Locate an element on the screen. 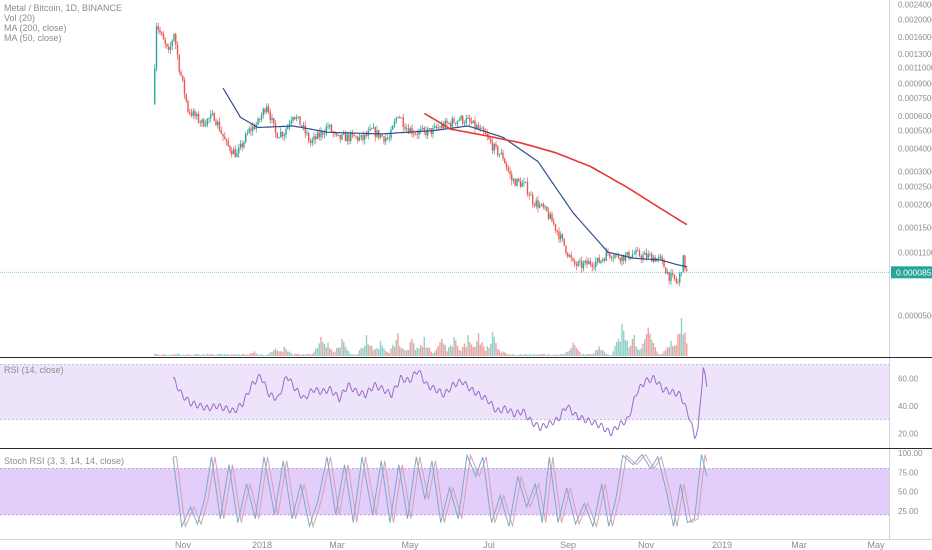  x-axis: Nov 2018 Mar May Jul Sep Nov 2019 Mar May is located at coordinates (530, 545).